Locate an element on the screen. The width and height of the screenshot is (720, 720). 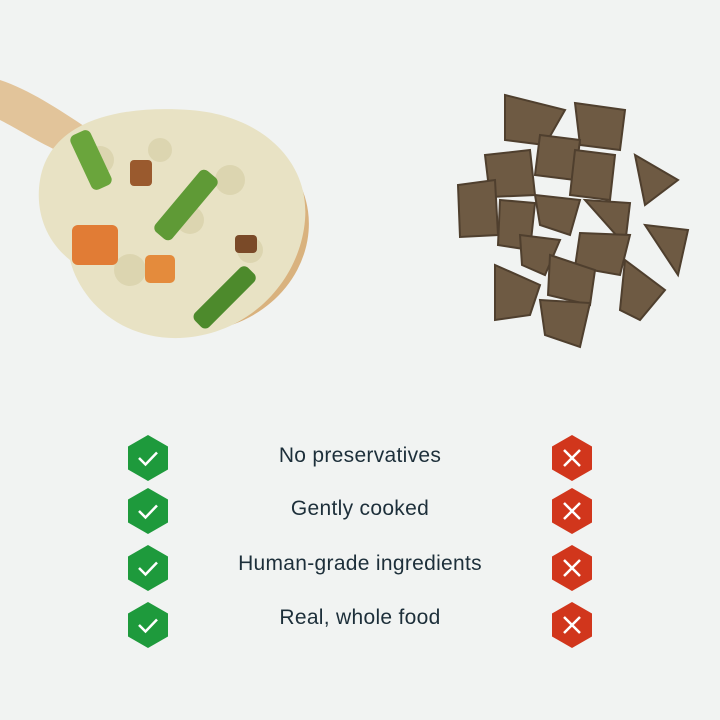
feature-label: Human-grade ingredients is located at coordinates (360, 563).